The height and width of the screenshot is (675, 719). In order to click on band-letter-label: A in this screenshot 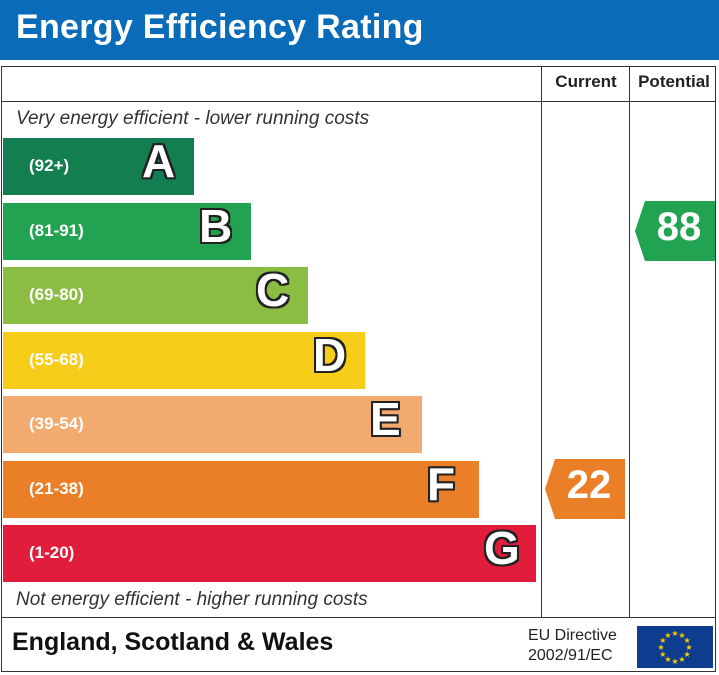, I will do `click(159, 161)`.